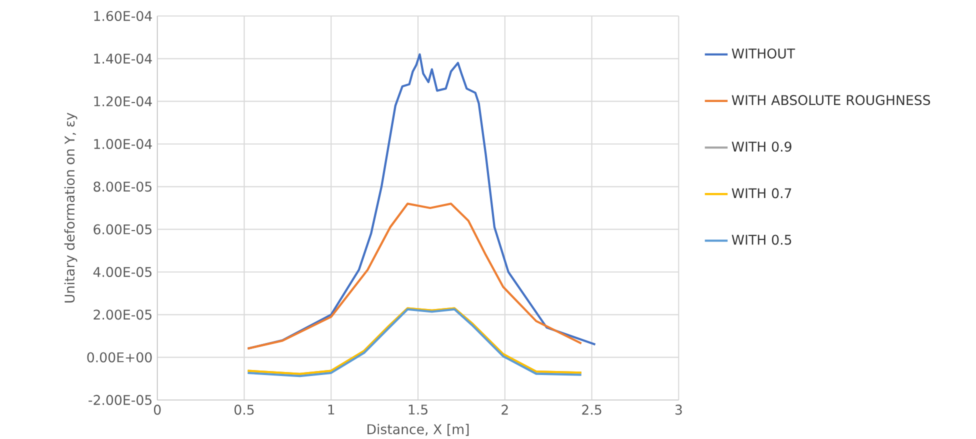  Describe the element at coordinates (762, 193) in the screenshot. I see `legend-label: WITH 0.7` at that location.